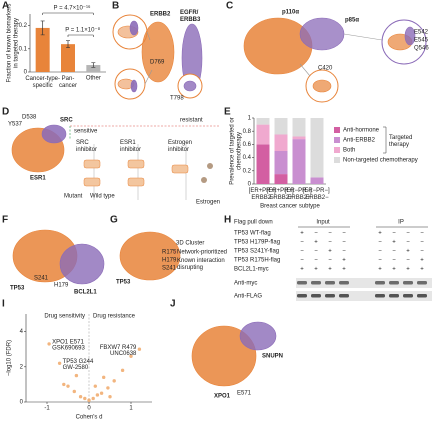 Image resolution: width=440 pixels, height=425 pixels. What do you see at coordinates (86, 149) in the screenshot?
I see `label-line: inhibitor` at bounding box center [86, 149].